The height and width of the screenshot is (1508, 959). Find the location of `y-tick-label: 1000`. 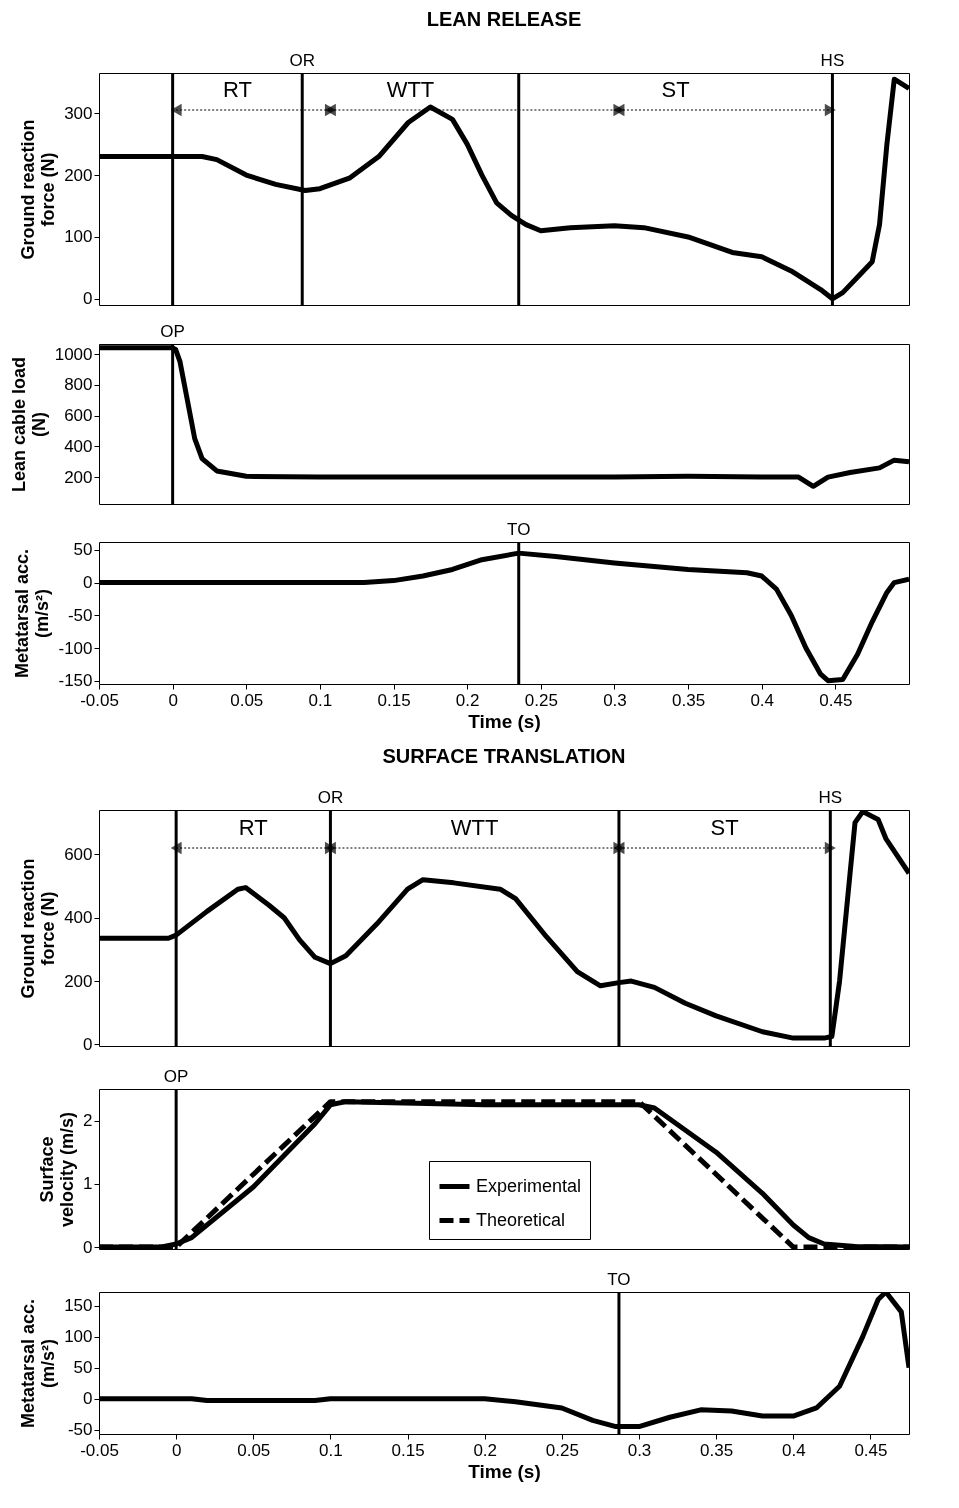

y-tick-label: 1000 is located at coordinates (73, 354).